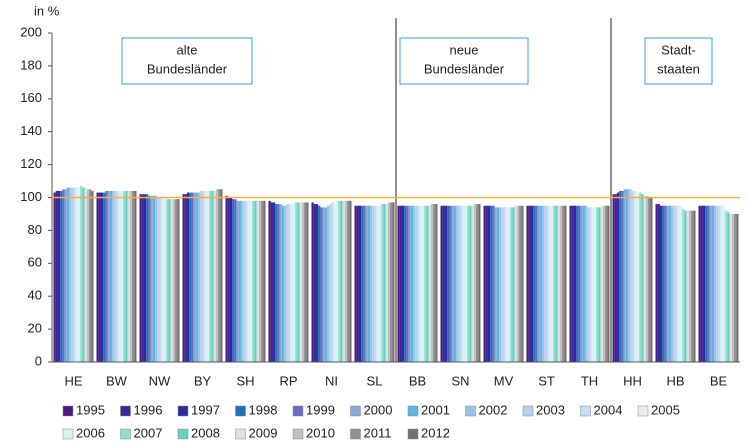  Describe the element at coordinates (435, 432) in the screenshot. I see `legend-label: 2012` at that location.